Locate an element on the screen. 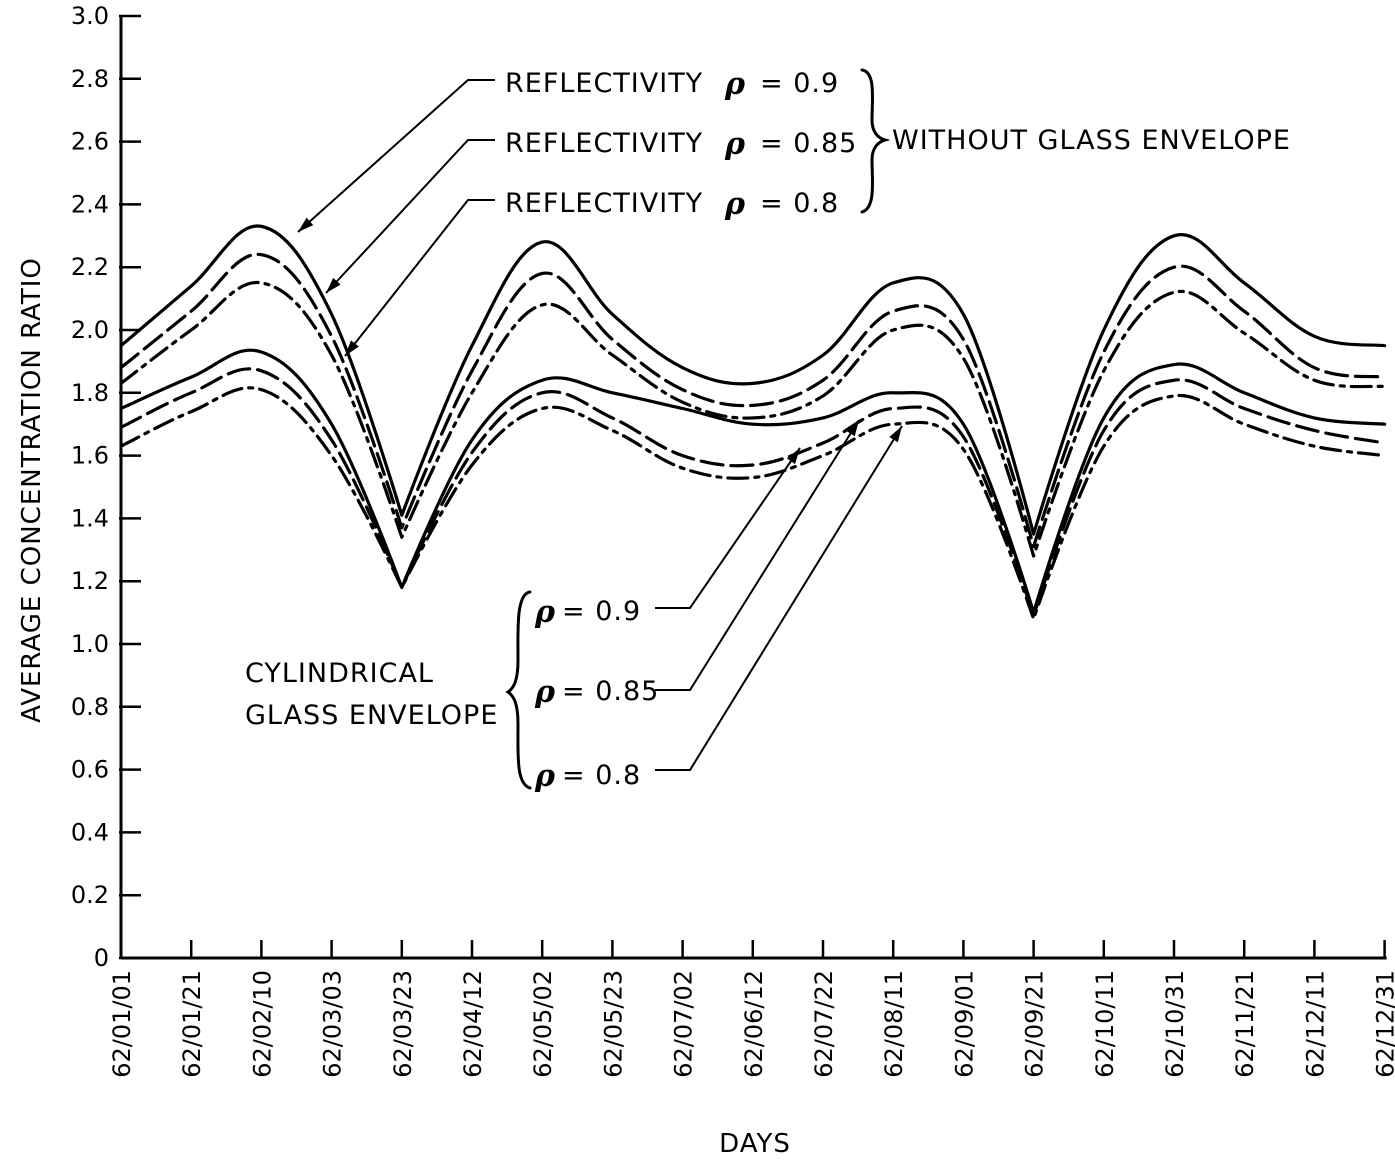  y-tick-label: 0 is located at coordinates (101, 958).